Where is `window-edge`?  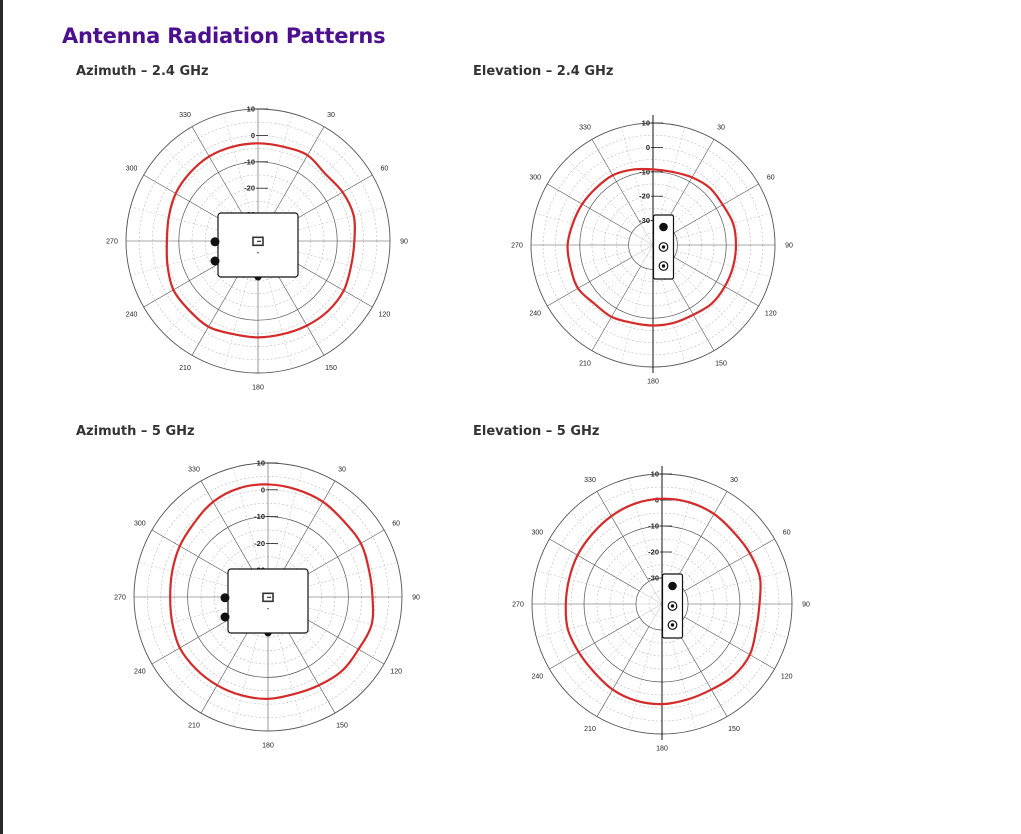 window-edge is located at coordinates (1, 417).